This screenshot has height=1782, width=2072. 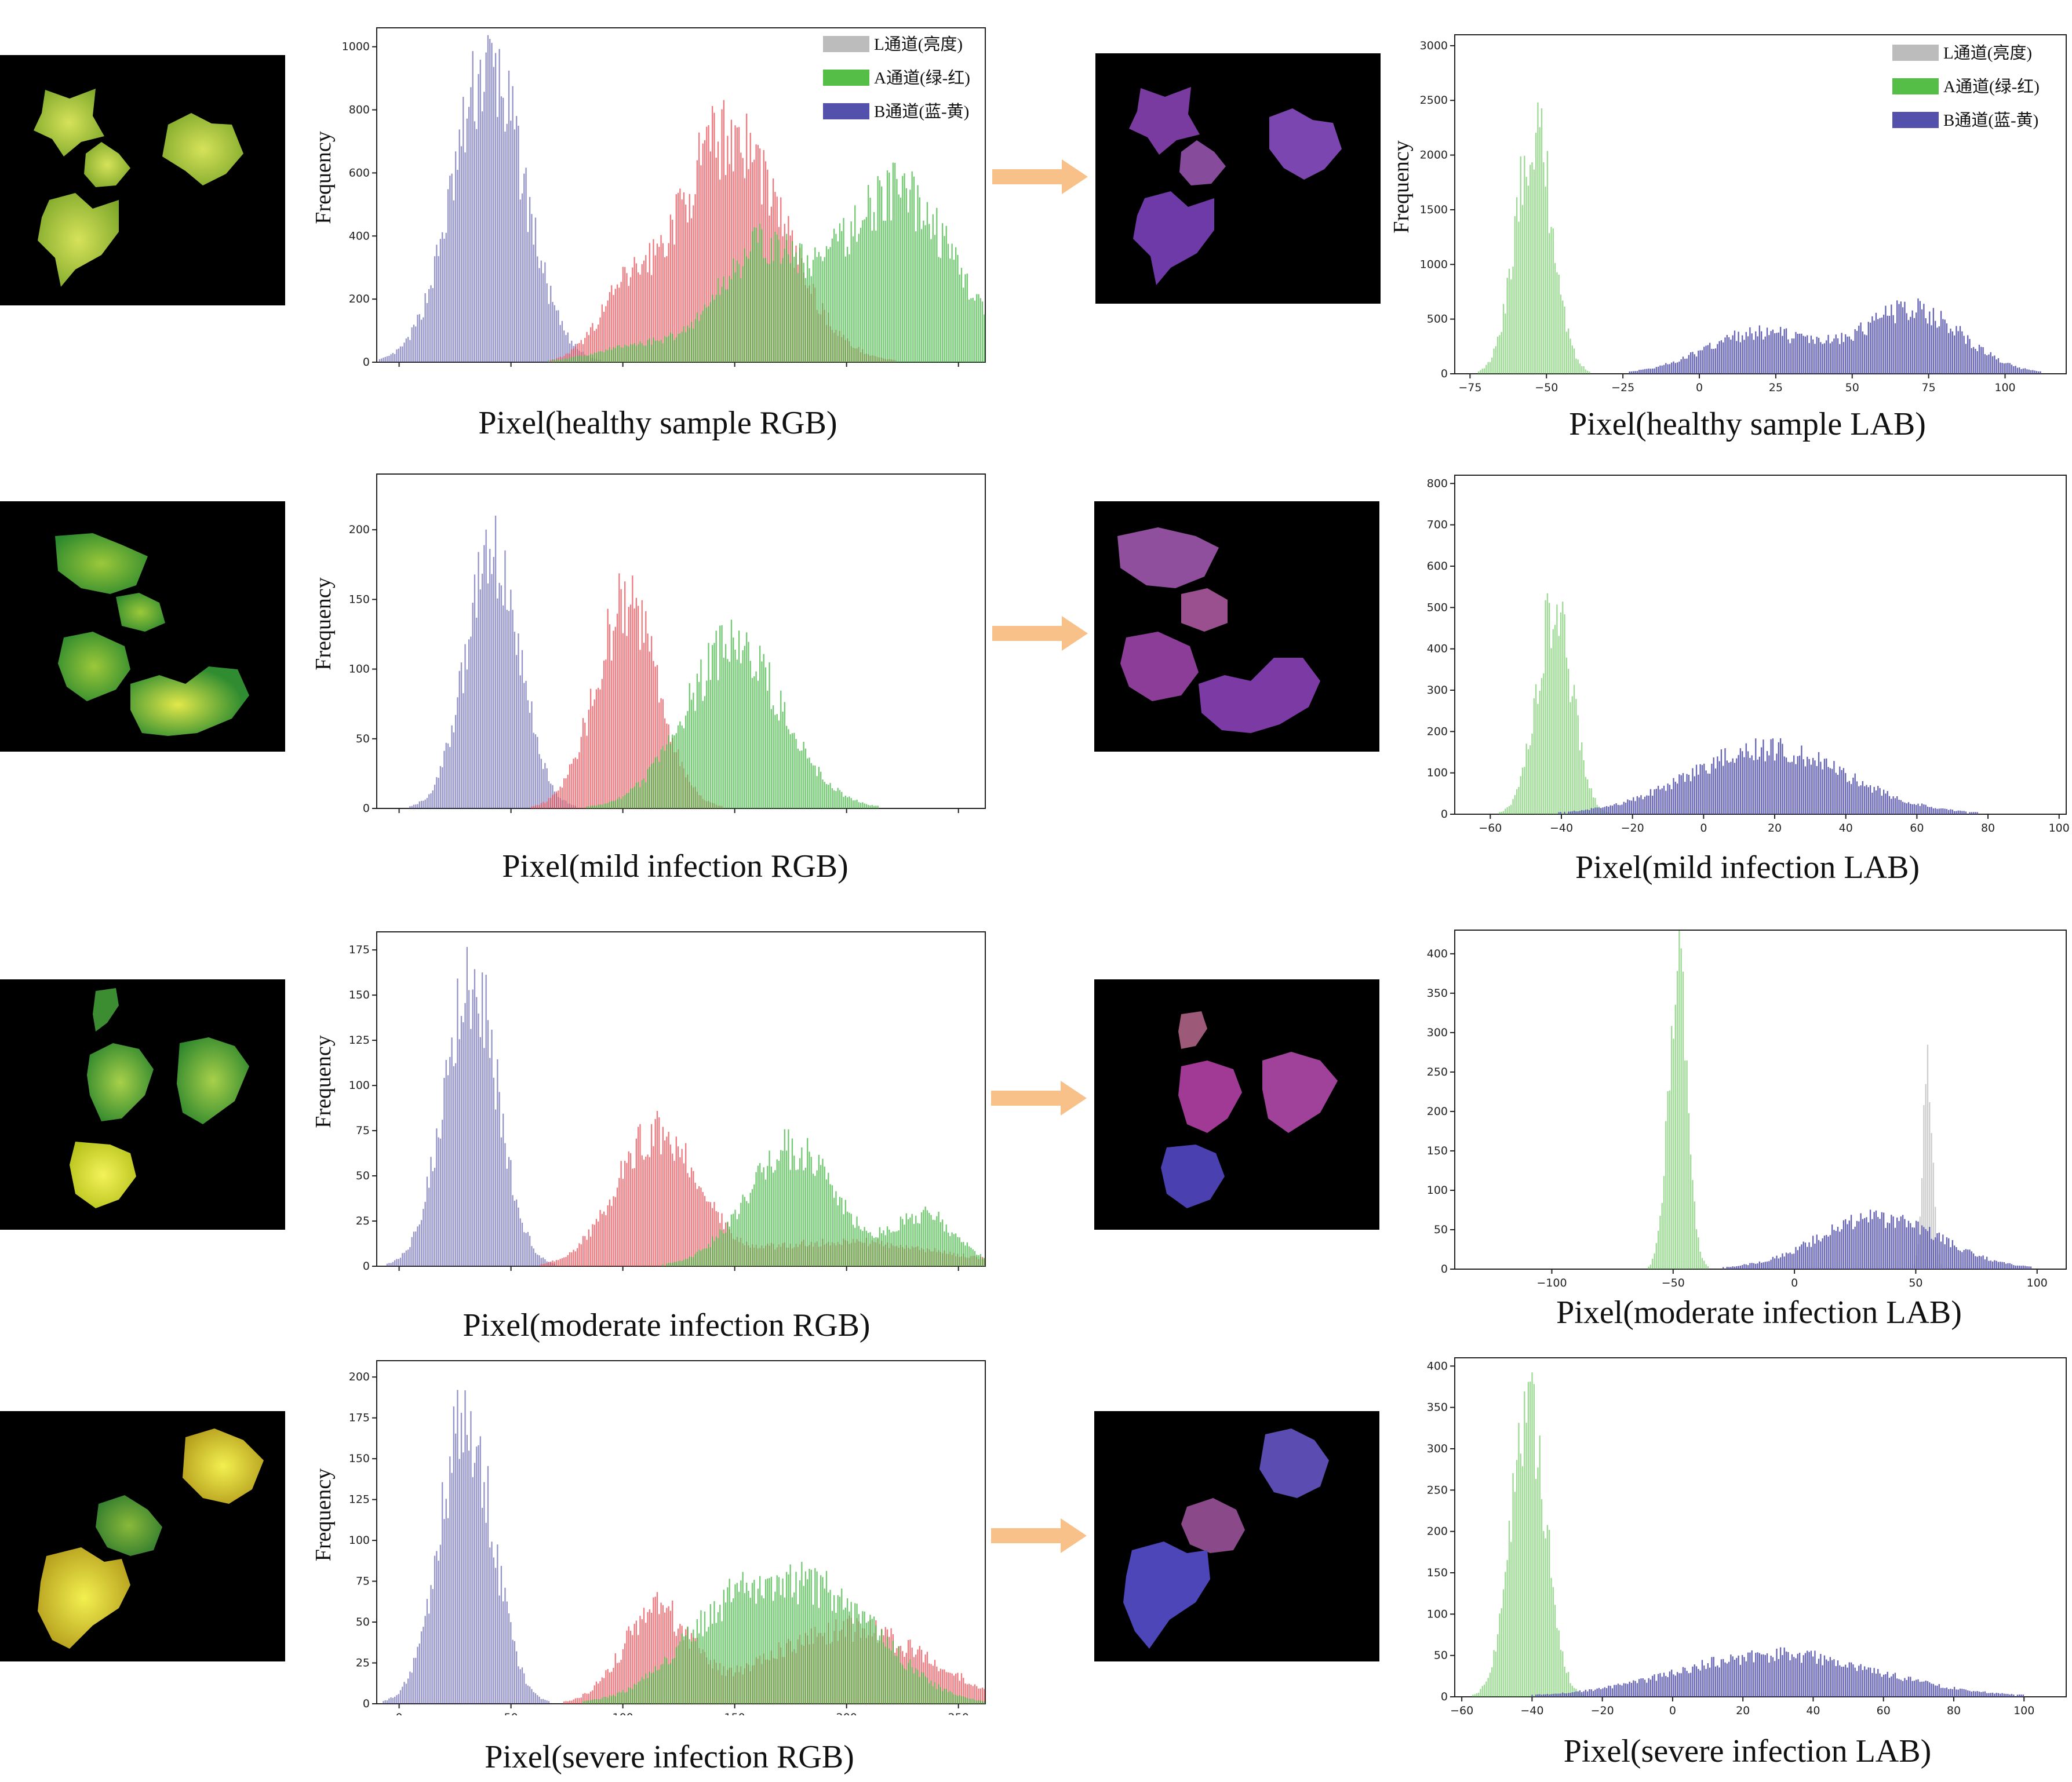 What do you see at coordinates (1776, 387) in the screenshot?
I see `x-tick-label: 25` at bounding box center [1776, 387].